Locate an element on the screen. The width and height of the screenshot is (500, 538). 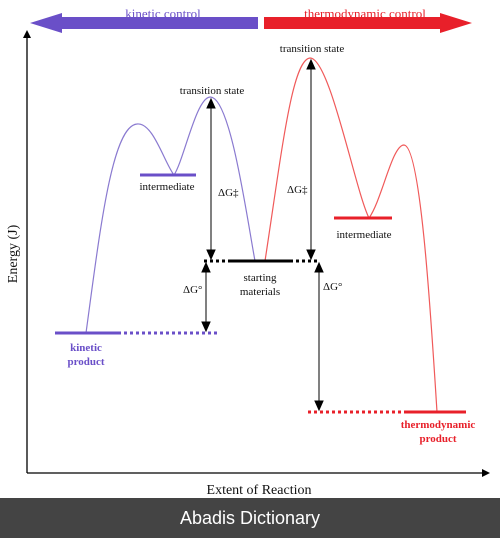
delta-g-zero-thermo: ΔG° is located at coordinates (332, 287).